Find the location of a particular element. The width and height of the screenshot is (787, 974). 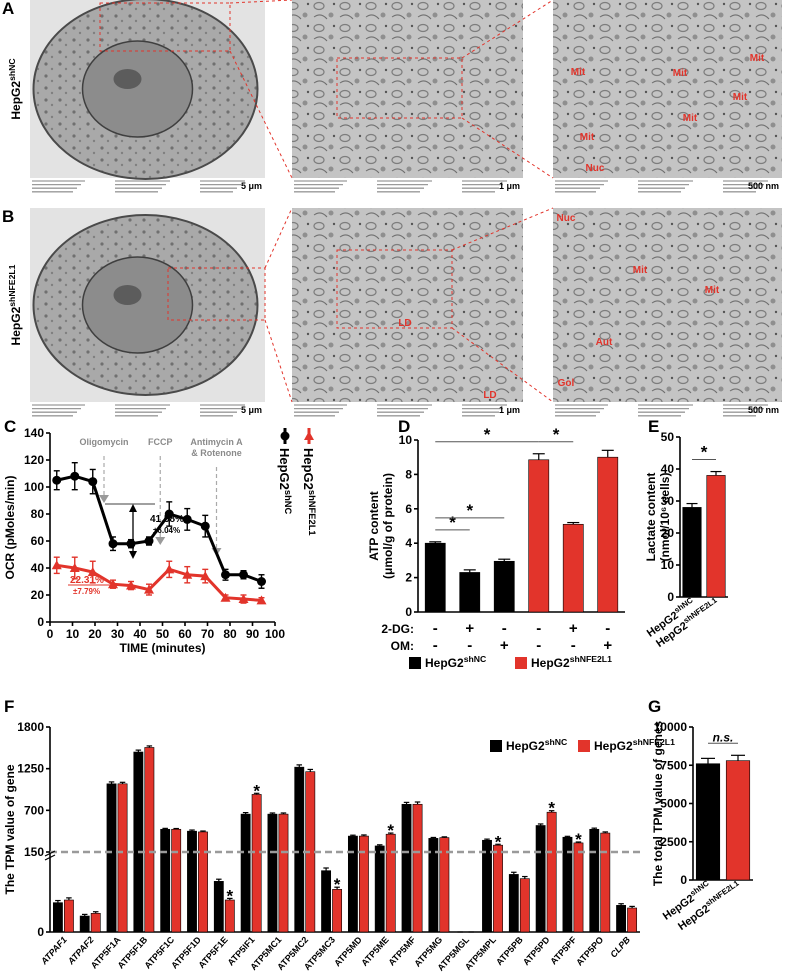

legend-label-sup: shNFE2L1 is located at coordinates (591, 659).